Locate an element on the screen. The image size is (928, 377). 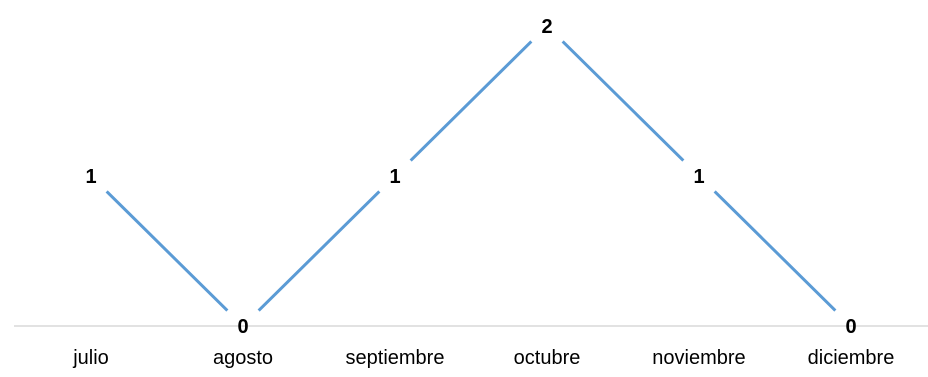
x-tick-label-agosto: agosto is located at coordinates (243, 358).